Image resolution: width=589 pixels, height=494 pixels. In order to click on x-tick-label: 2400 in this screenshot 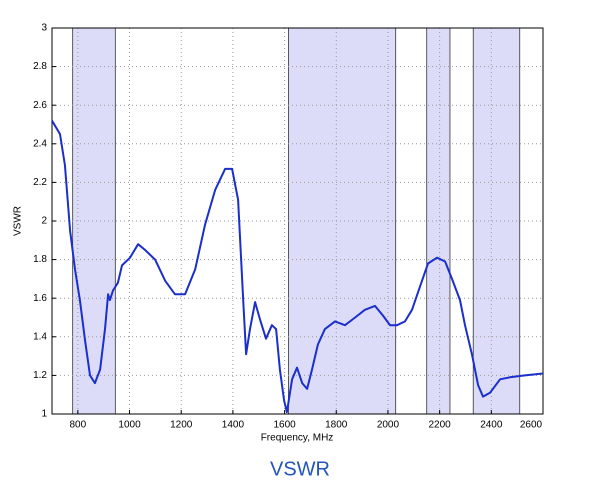, I will do `click(491, 425)`.